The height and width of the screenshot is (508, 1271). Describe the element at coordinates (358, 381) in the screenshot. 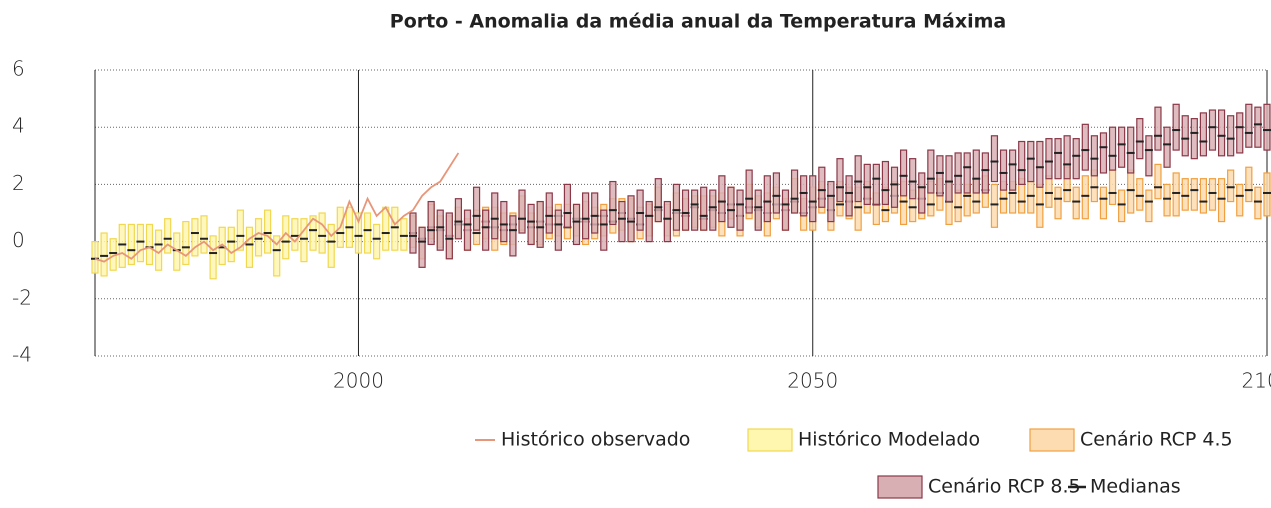

I see `x-tick-label: 2000` at that location.